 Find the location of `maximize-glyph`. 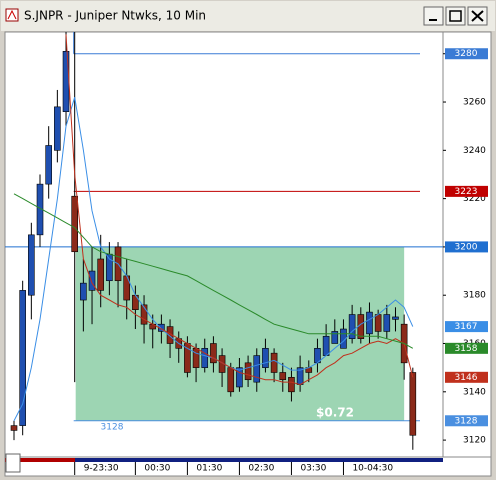

maximize-glyph is located at coordinates (455, 16).